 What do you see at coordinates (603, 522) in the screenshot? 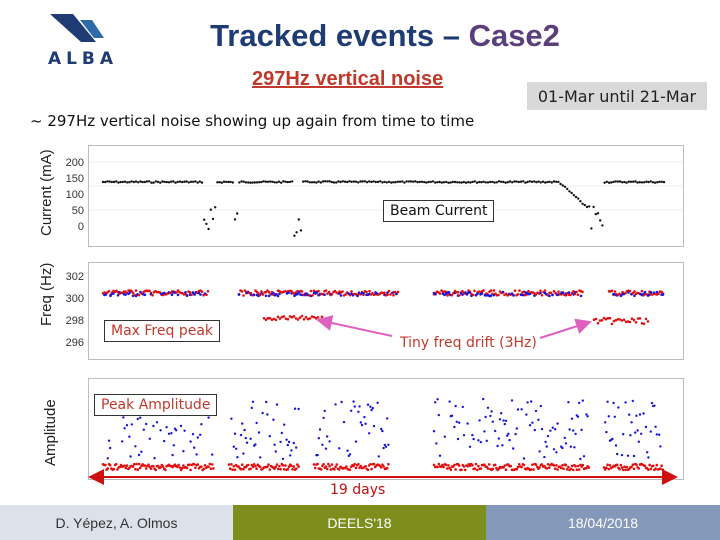
I see `footer-date: 18/04/2018` at bounding box center [603, 522].